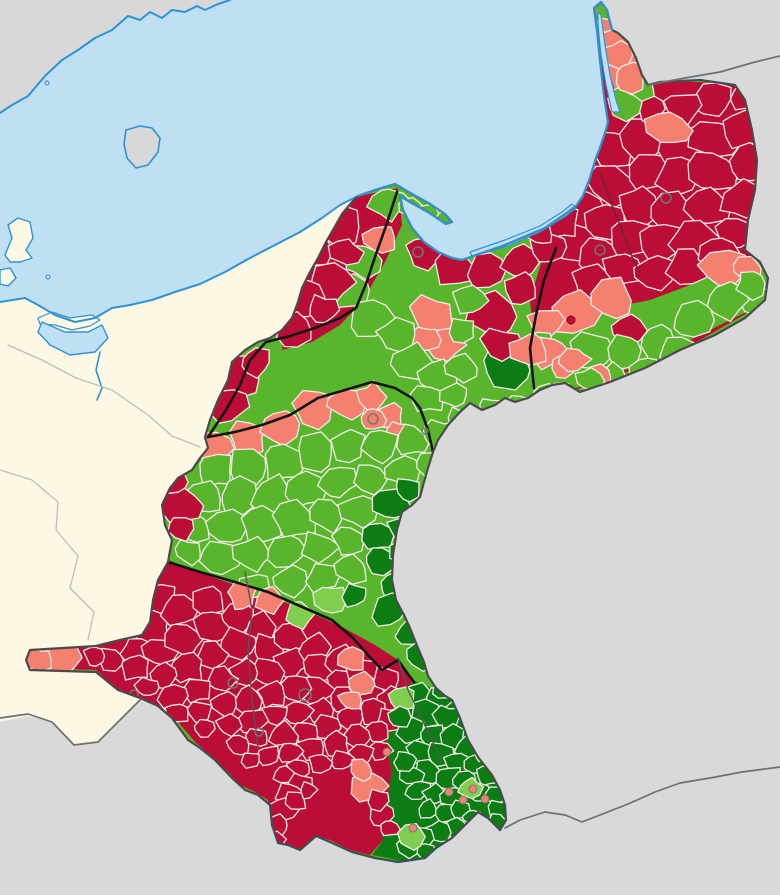  I want to click on bornholm-island, so click(142, 147).